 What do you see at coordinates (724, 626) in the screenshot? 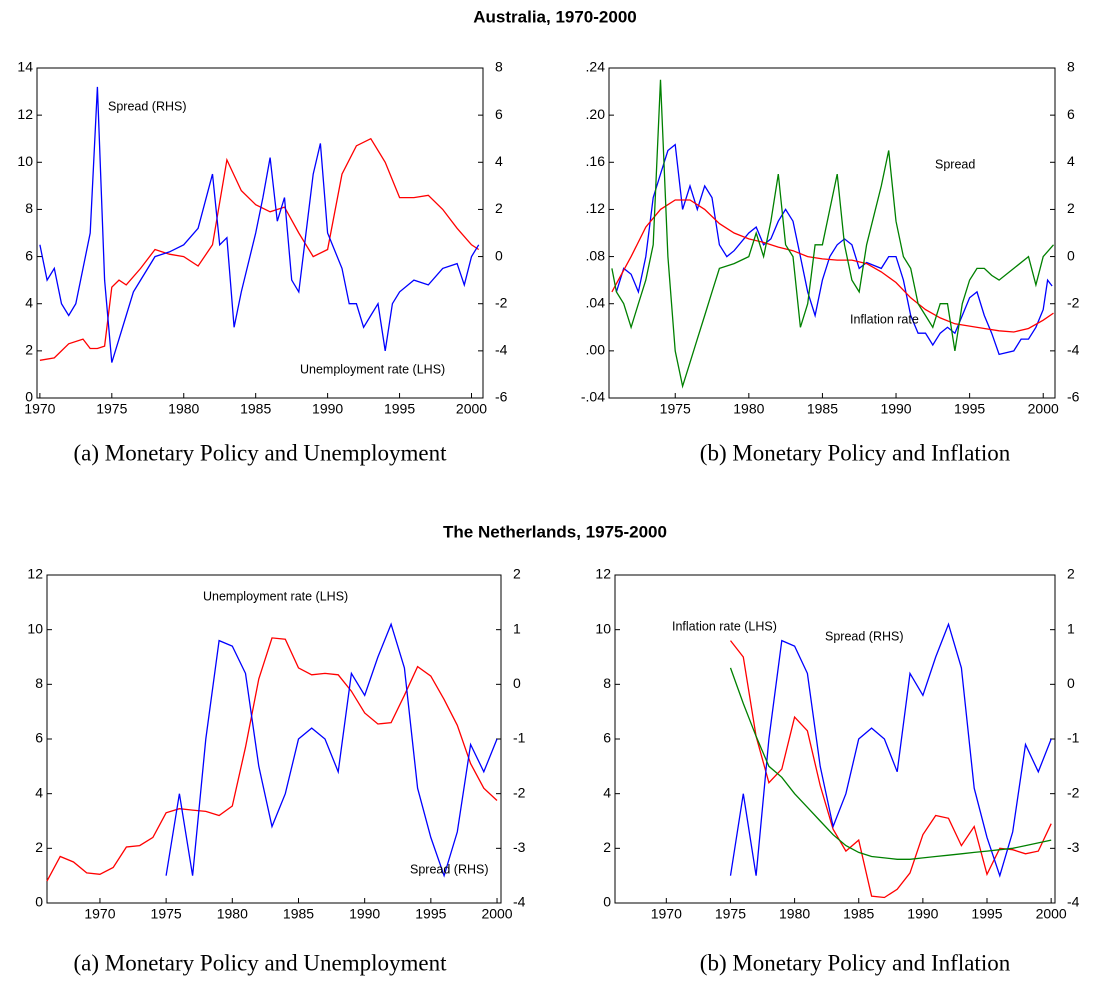
I see `series-label: Inflation rate (LHS)` at bounding box center [724, 626].